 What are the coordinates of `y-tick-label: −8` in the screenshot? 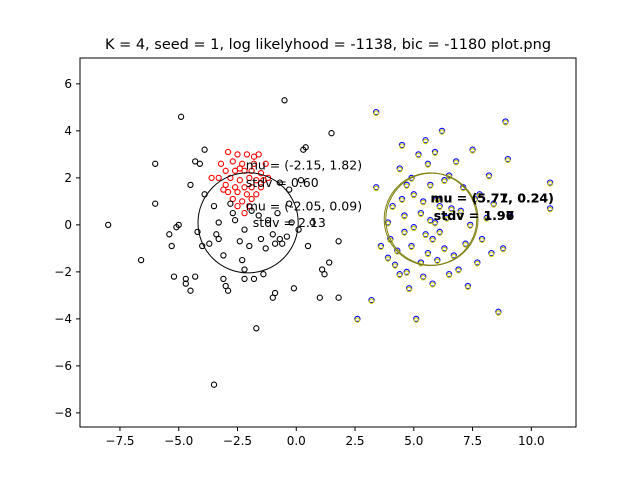 It's located at (63, 413).